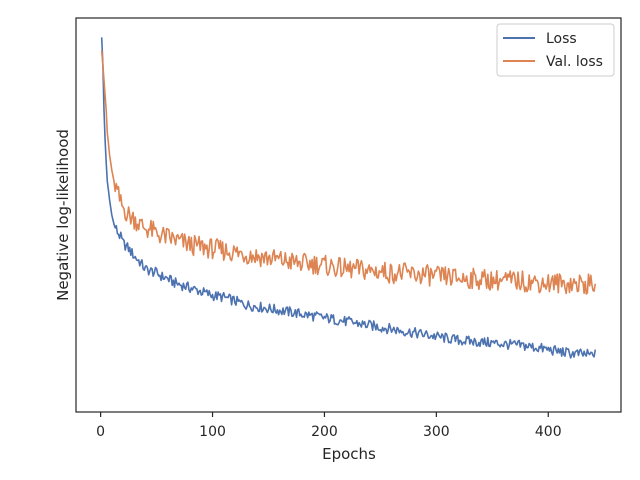  Describe the element at coordinates (63, 215) in the screenshot. I see `y-axis-label: Negative log-likelihood` at that location.